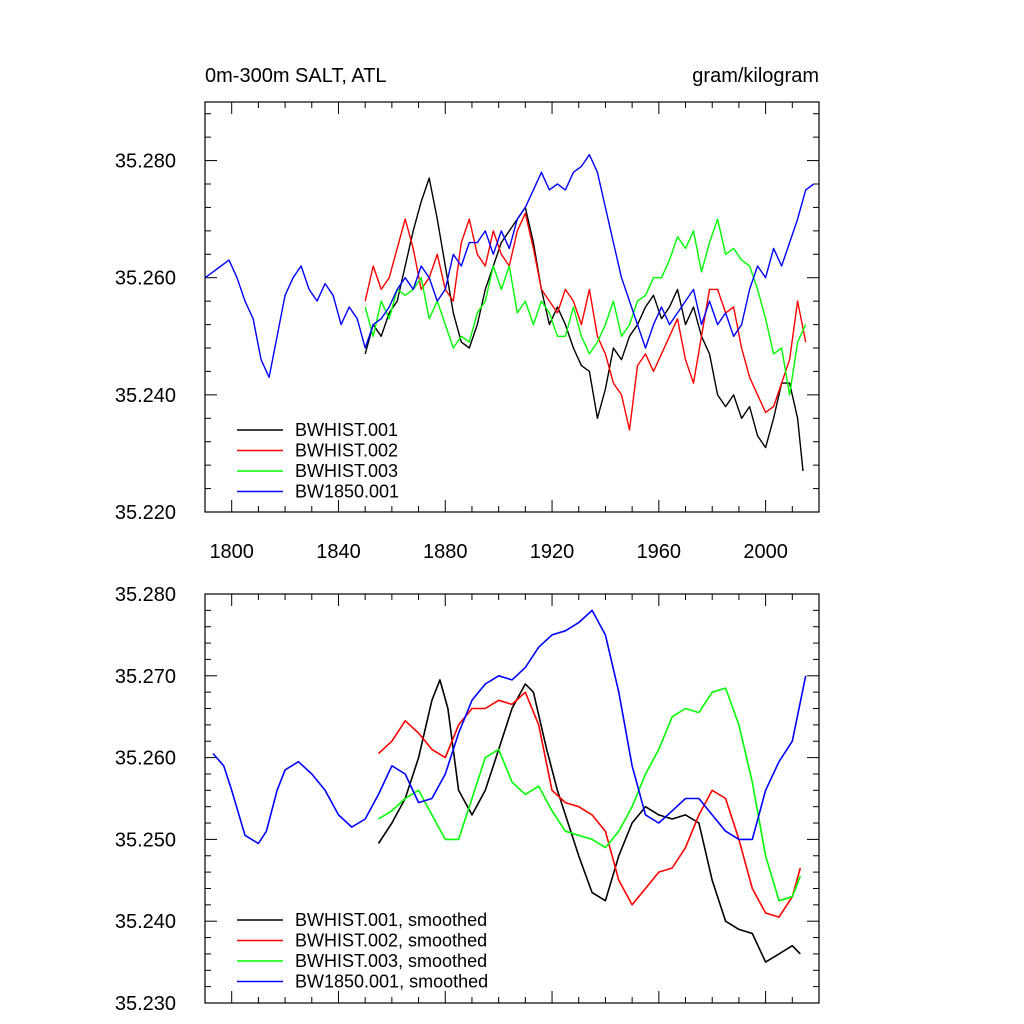 The width and height of the screenshot is (1024, 1024). Describe the element at coordinates (445, 552) in the screenshot. I see `x-tick-label: 1880` at that location.